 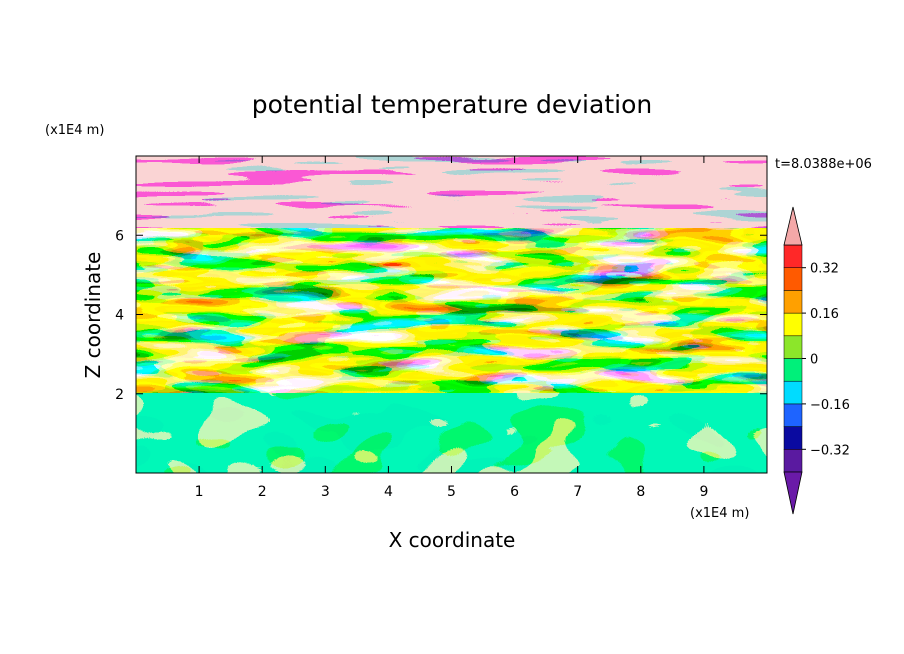 What do you see at coordinates (199, 492) in the screenshot?
I see `x-tick-label: 1` at bounding box center [199, 492].